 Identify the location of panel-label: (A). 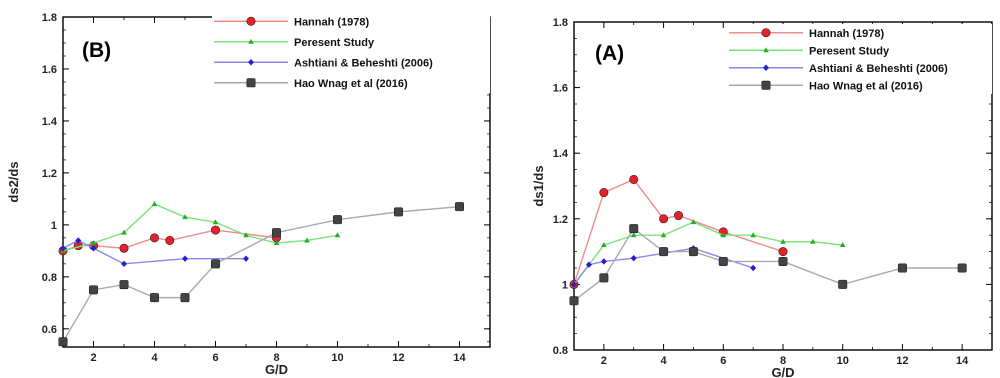
(609, 53).